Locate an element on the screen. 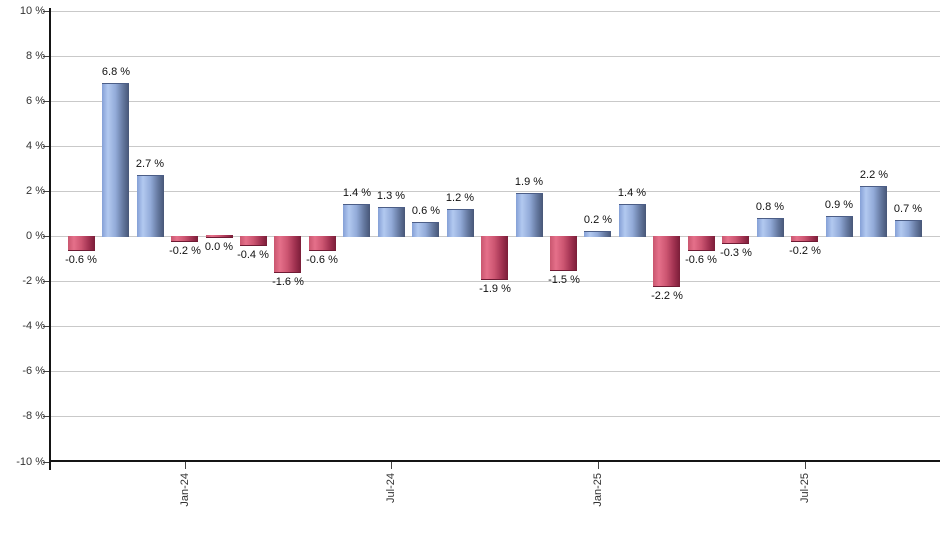  bar-value-label: 0.7 % is located at coordinates (908, 209).